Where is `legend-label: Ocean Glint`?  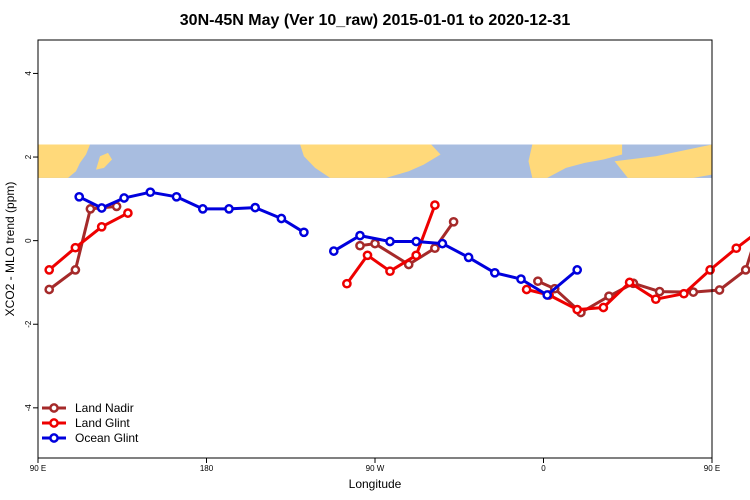
legend-label: Ocean Glint is located at coordinates (107, 438).